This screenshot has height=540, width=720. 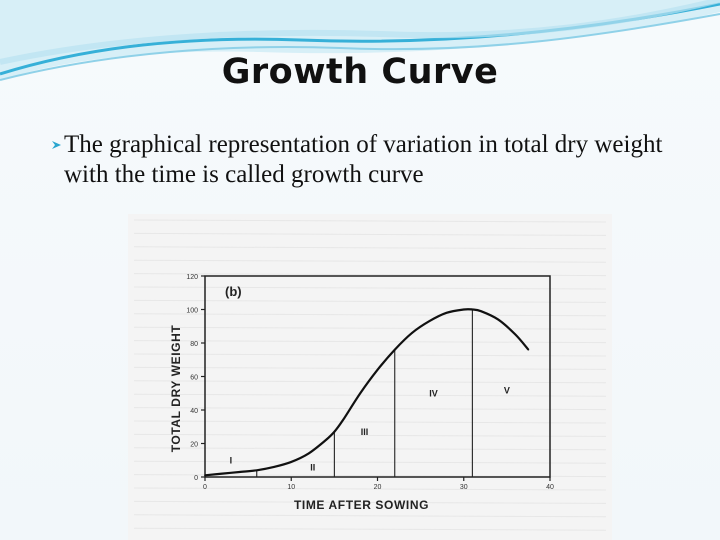 I want to click on y-tick-label: 60, so click(x=194, y=378).